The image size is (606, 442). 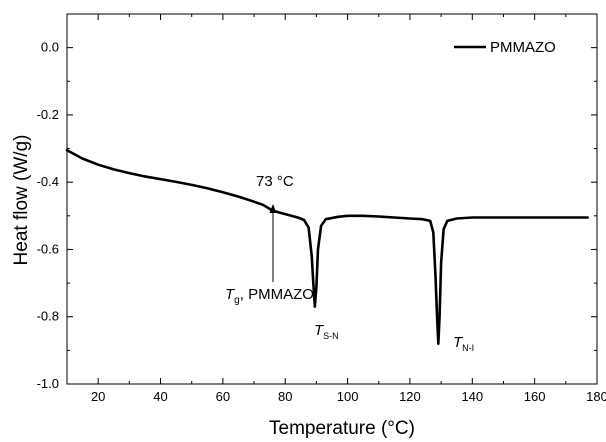 I want to click on x-axis-title: Temperature (°C), so click(x=342, y=428).